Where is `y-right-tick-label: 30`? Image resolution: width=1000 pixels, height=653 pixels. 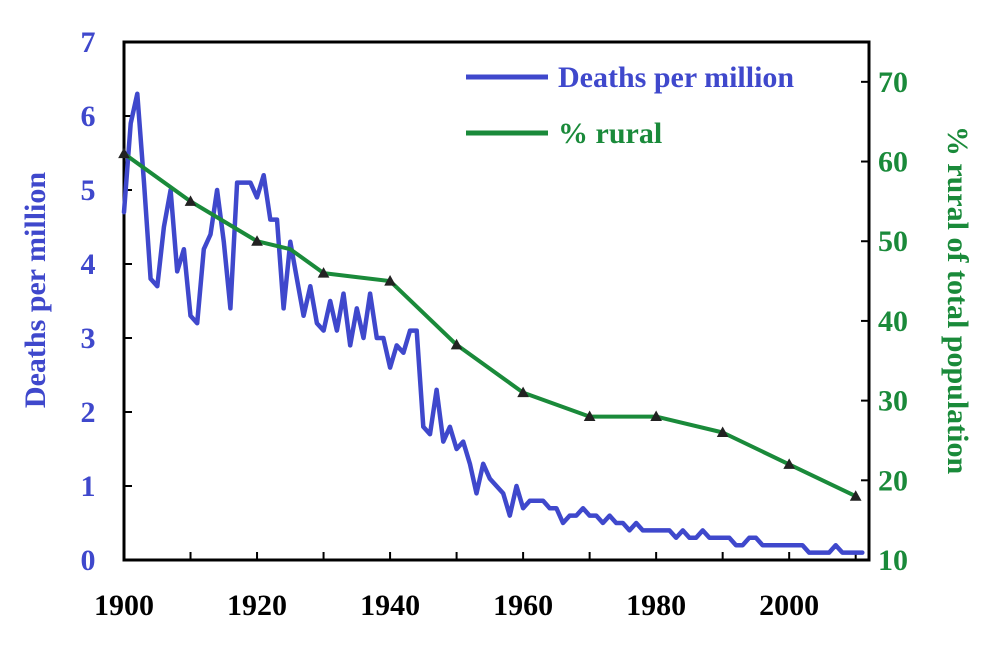 y-right-tick-label: 30 is located at coordinates (893, 401).